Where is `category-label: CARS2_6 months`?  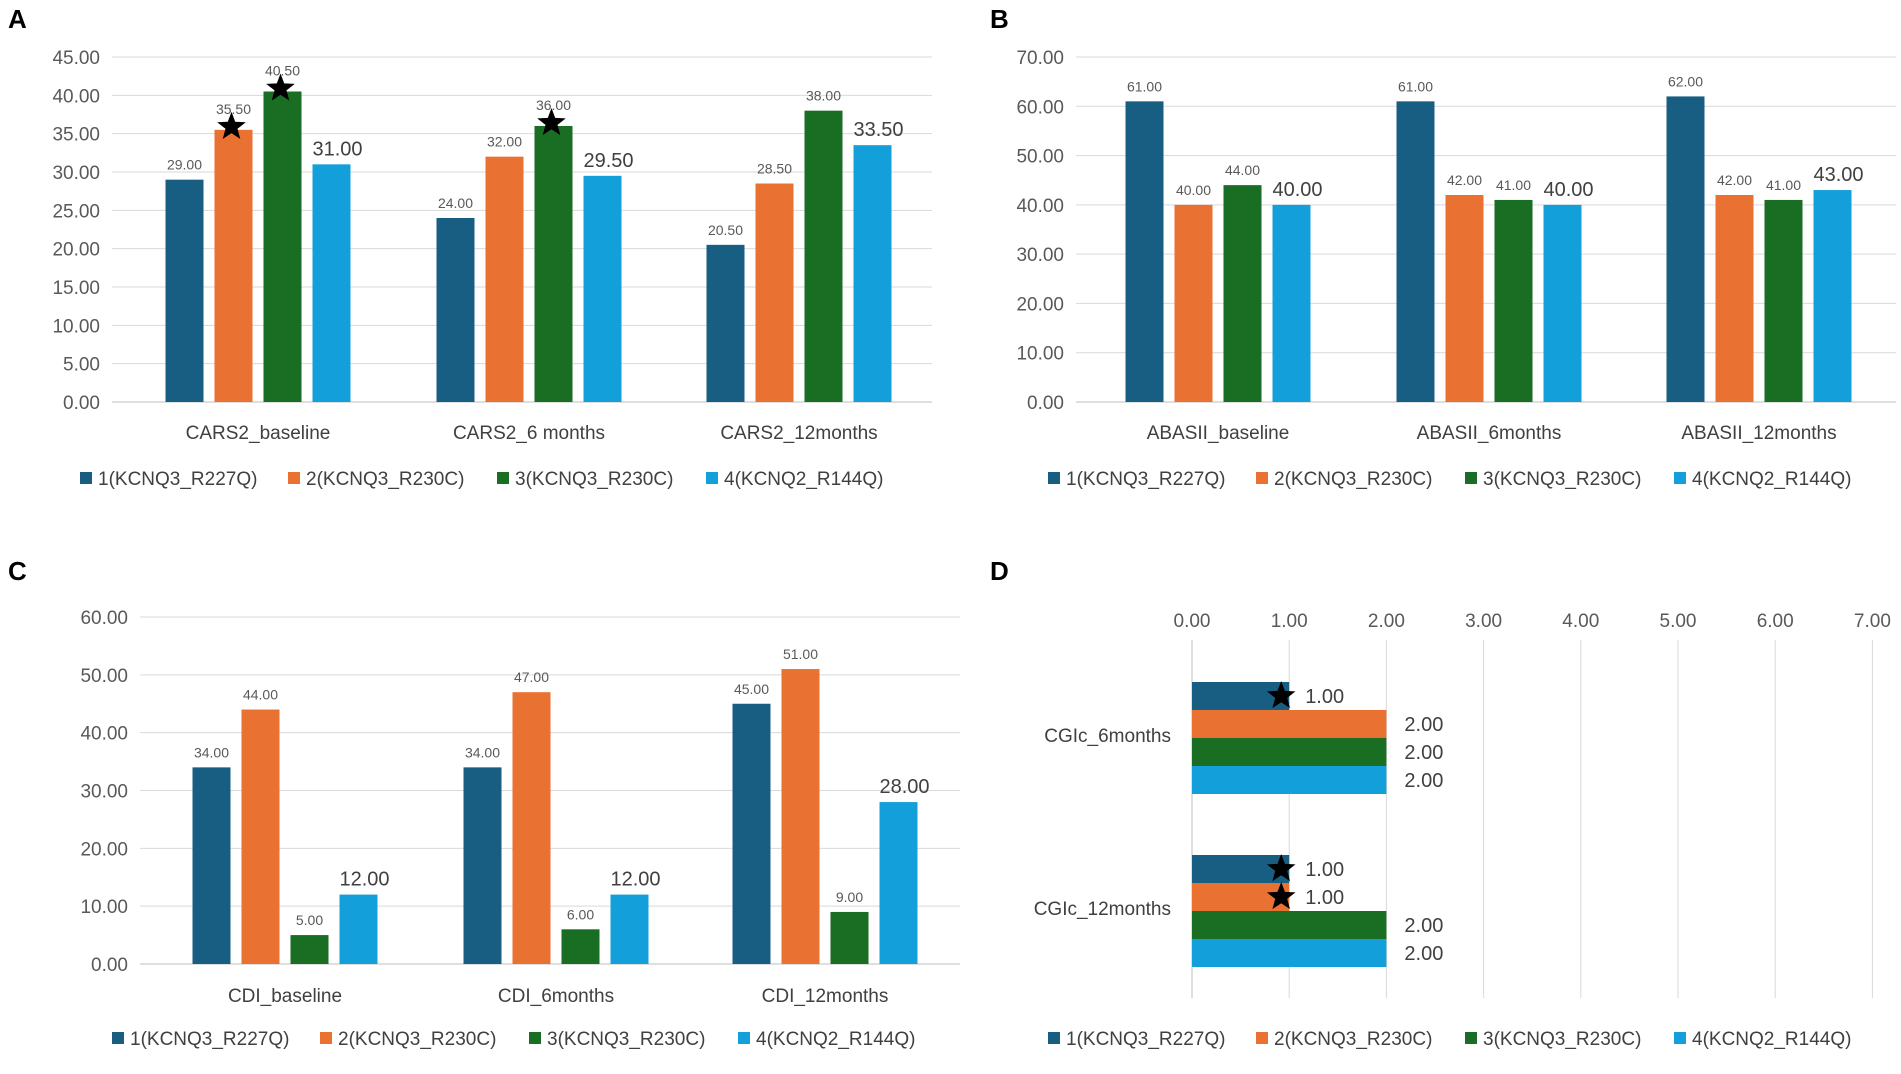
category-label: CARS2_6 months is located at coordinates (529, 433).